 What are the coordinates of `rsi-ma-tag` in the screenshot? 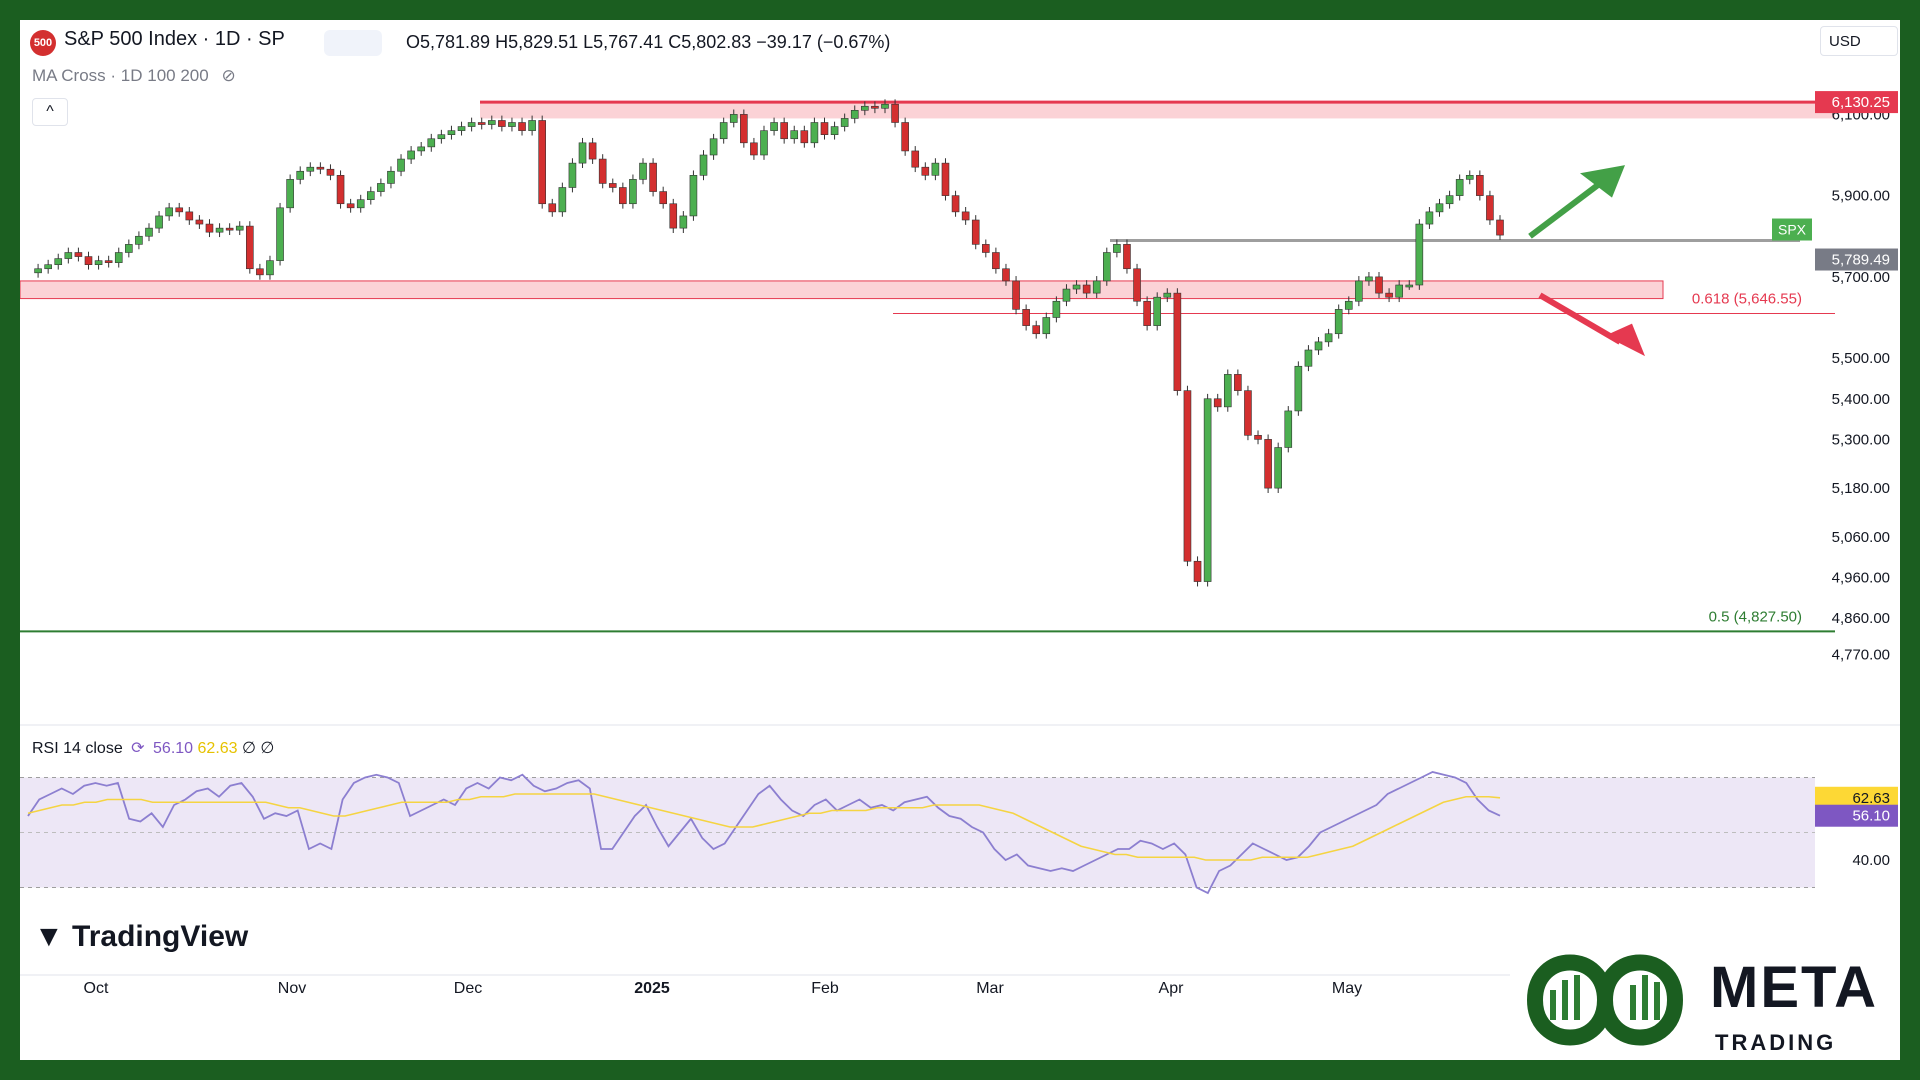 It's located at (1856, 797).